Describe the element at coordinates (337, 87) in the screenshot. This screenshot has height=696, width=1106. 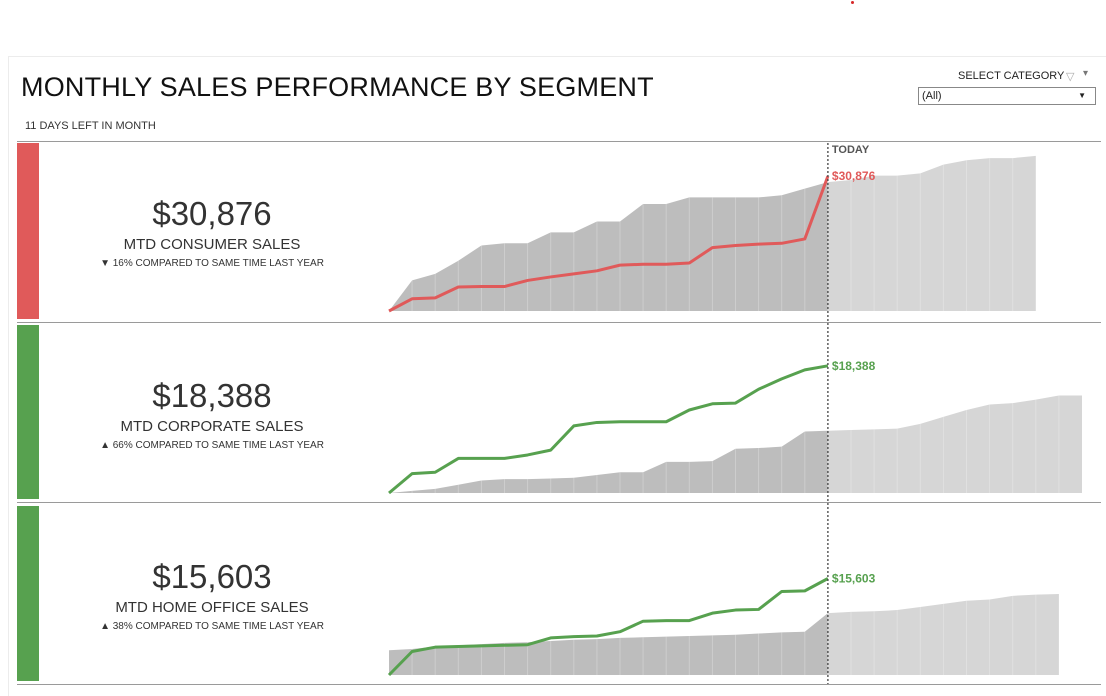
I see `page-title: MONTHLY SALES PERFORMANCE BY SEGMENT` at that location.